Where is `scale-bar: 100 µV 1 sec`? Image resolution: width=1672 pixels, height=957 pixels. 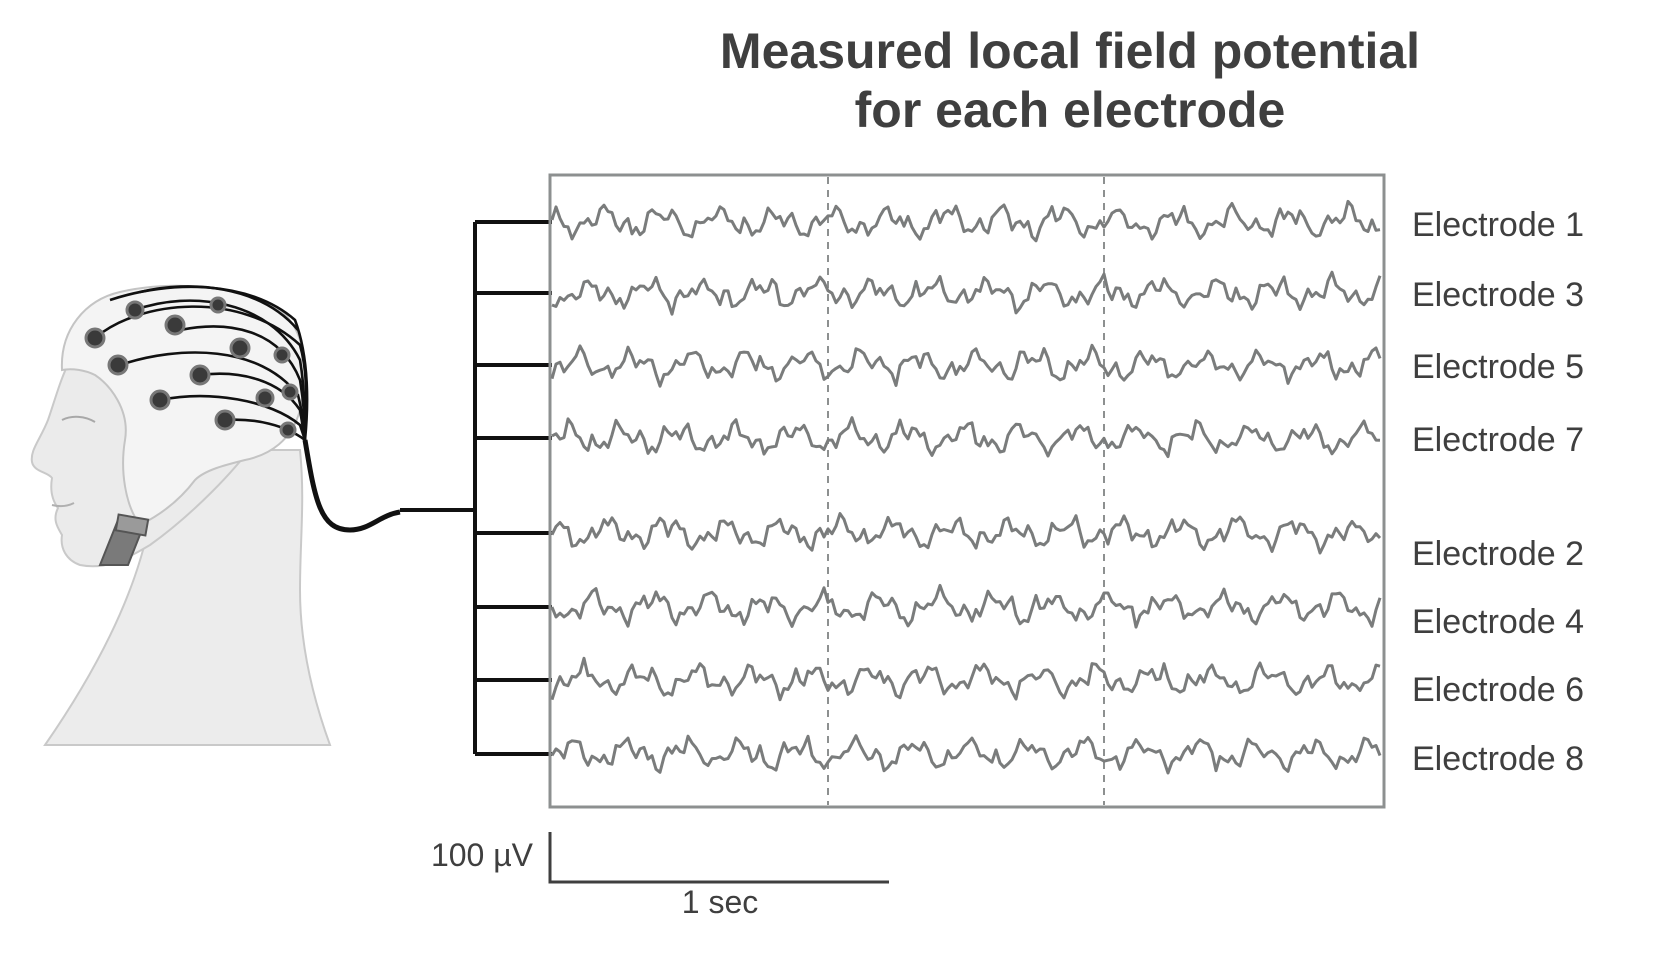
scale-bar: 100 µV 1 sec is located at coordinates (660, 876).